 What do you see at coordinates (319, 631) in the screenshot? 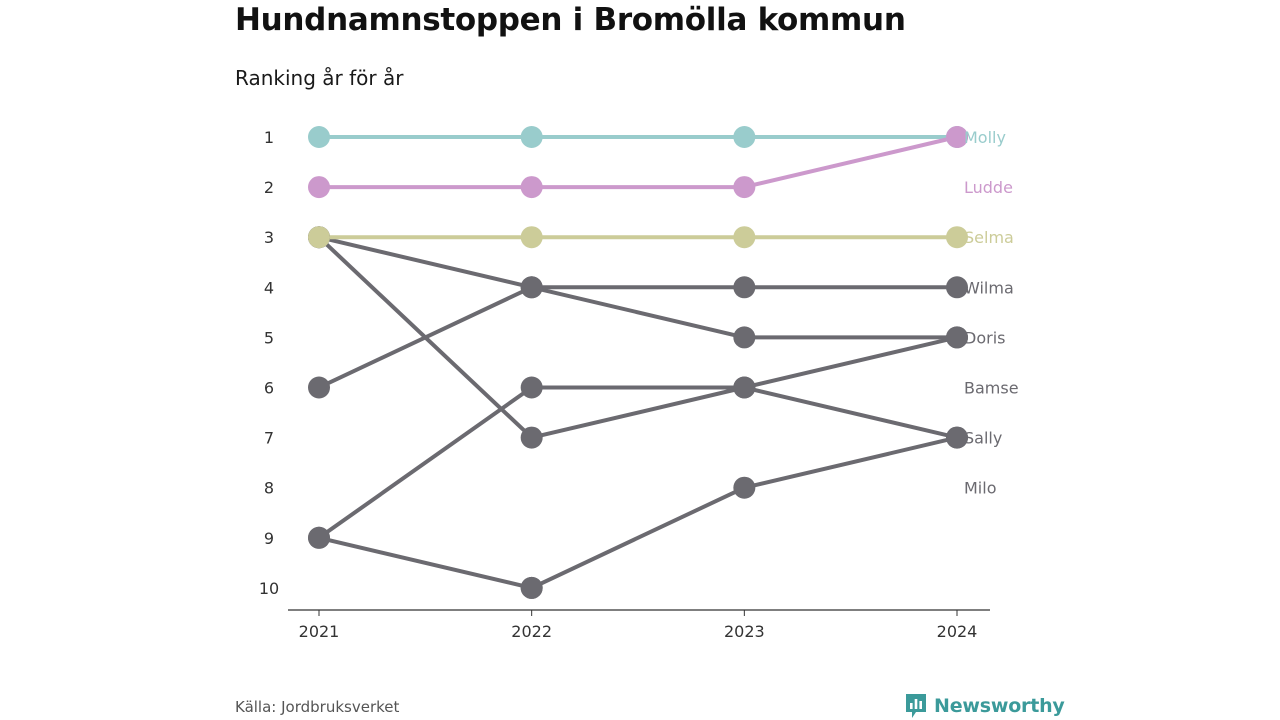
I see `x-tick-label: 2021` at bounding box center [319, 631].